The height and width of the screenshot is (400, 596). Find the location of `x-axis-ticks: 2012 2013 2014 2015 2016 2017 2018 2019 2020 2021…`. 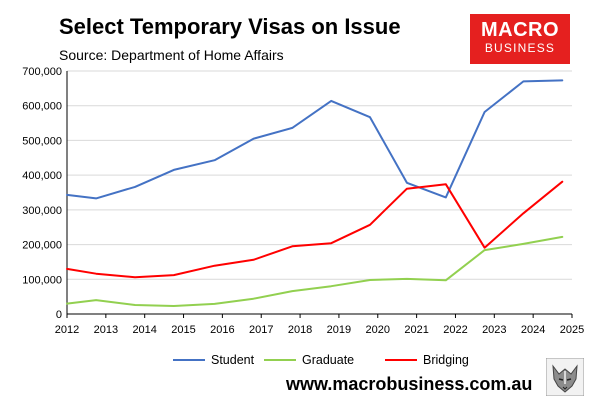

x-axis-ticks: 2012 2013 2014 2015 2016 2017 2018 2019 2020 2021… is located at coordinates (319, 330).